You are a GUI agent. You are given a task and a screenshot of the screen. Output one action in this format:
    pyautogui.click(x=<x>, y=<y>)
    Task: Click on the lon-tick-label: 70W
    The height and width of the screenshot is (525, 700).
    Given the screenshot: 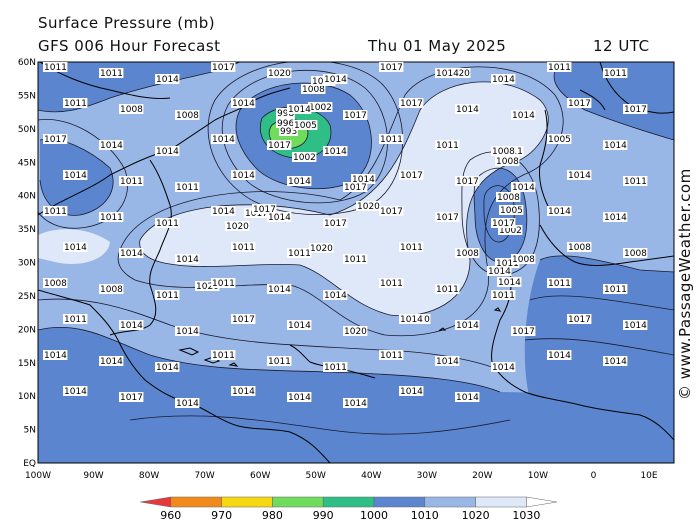 What is the action you would take?
    pyautogui.click(x=204, y=476)
    